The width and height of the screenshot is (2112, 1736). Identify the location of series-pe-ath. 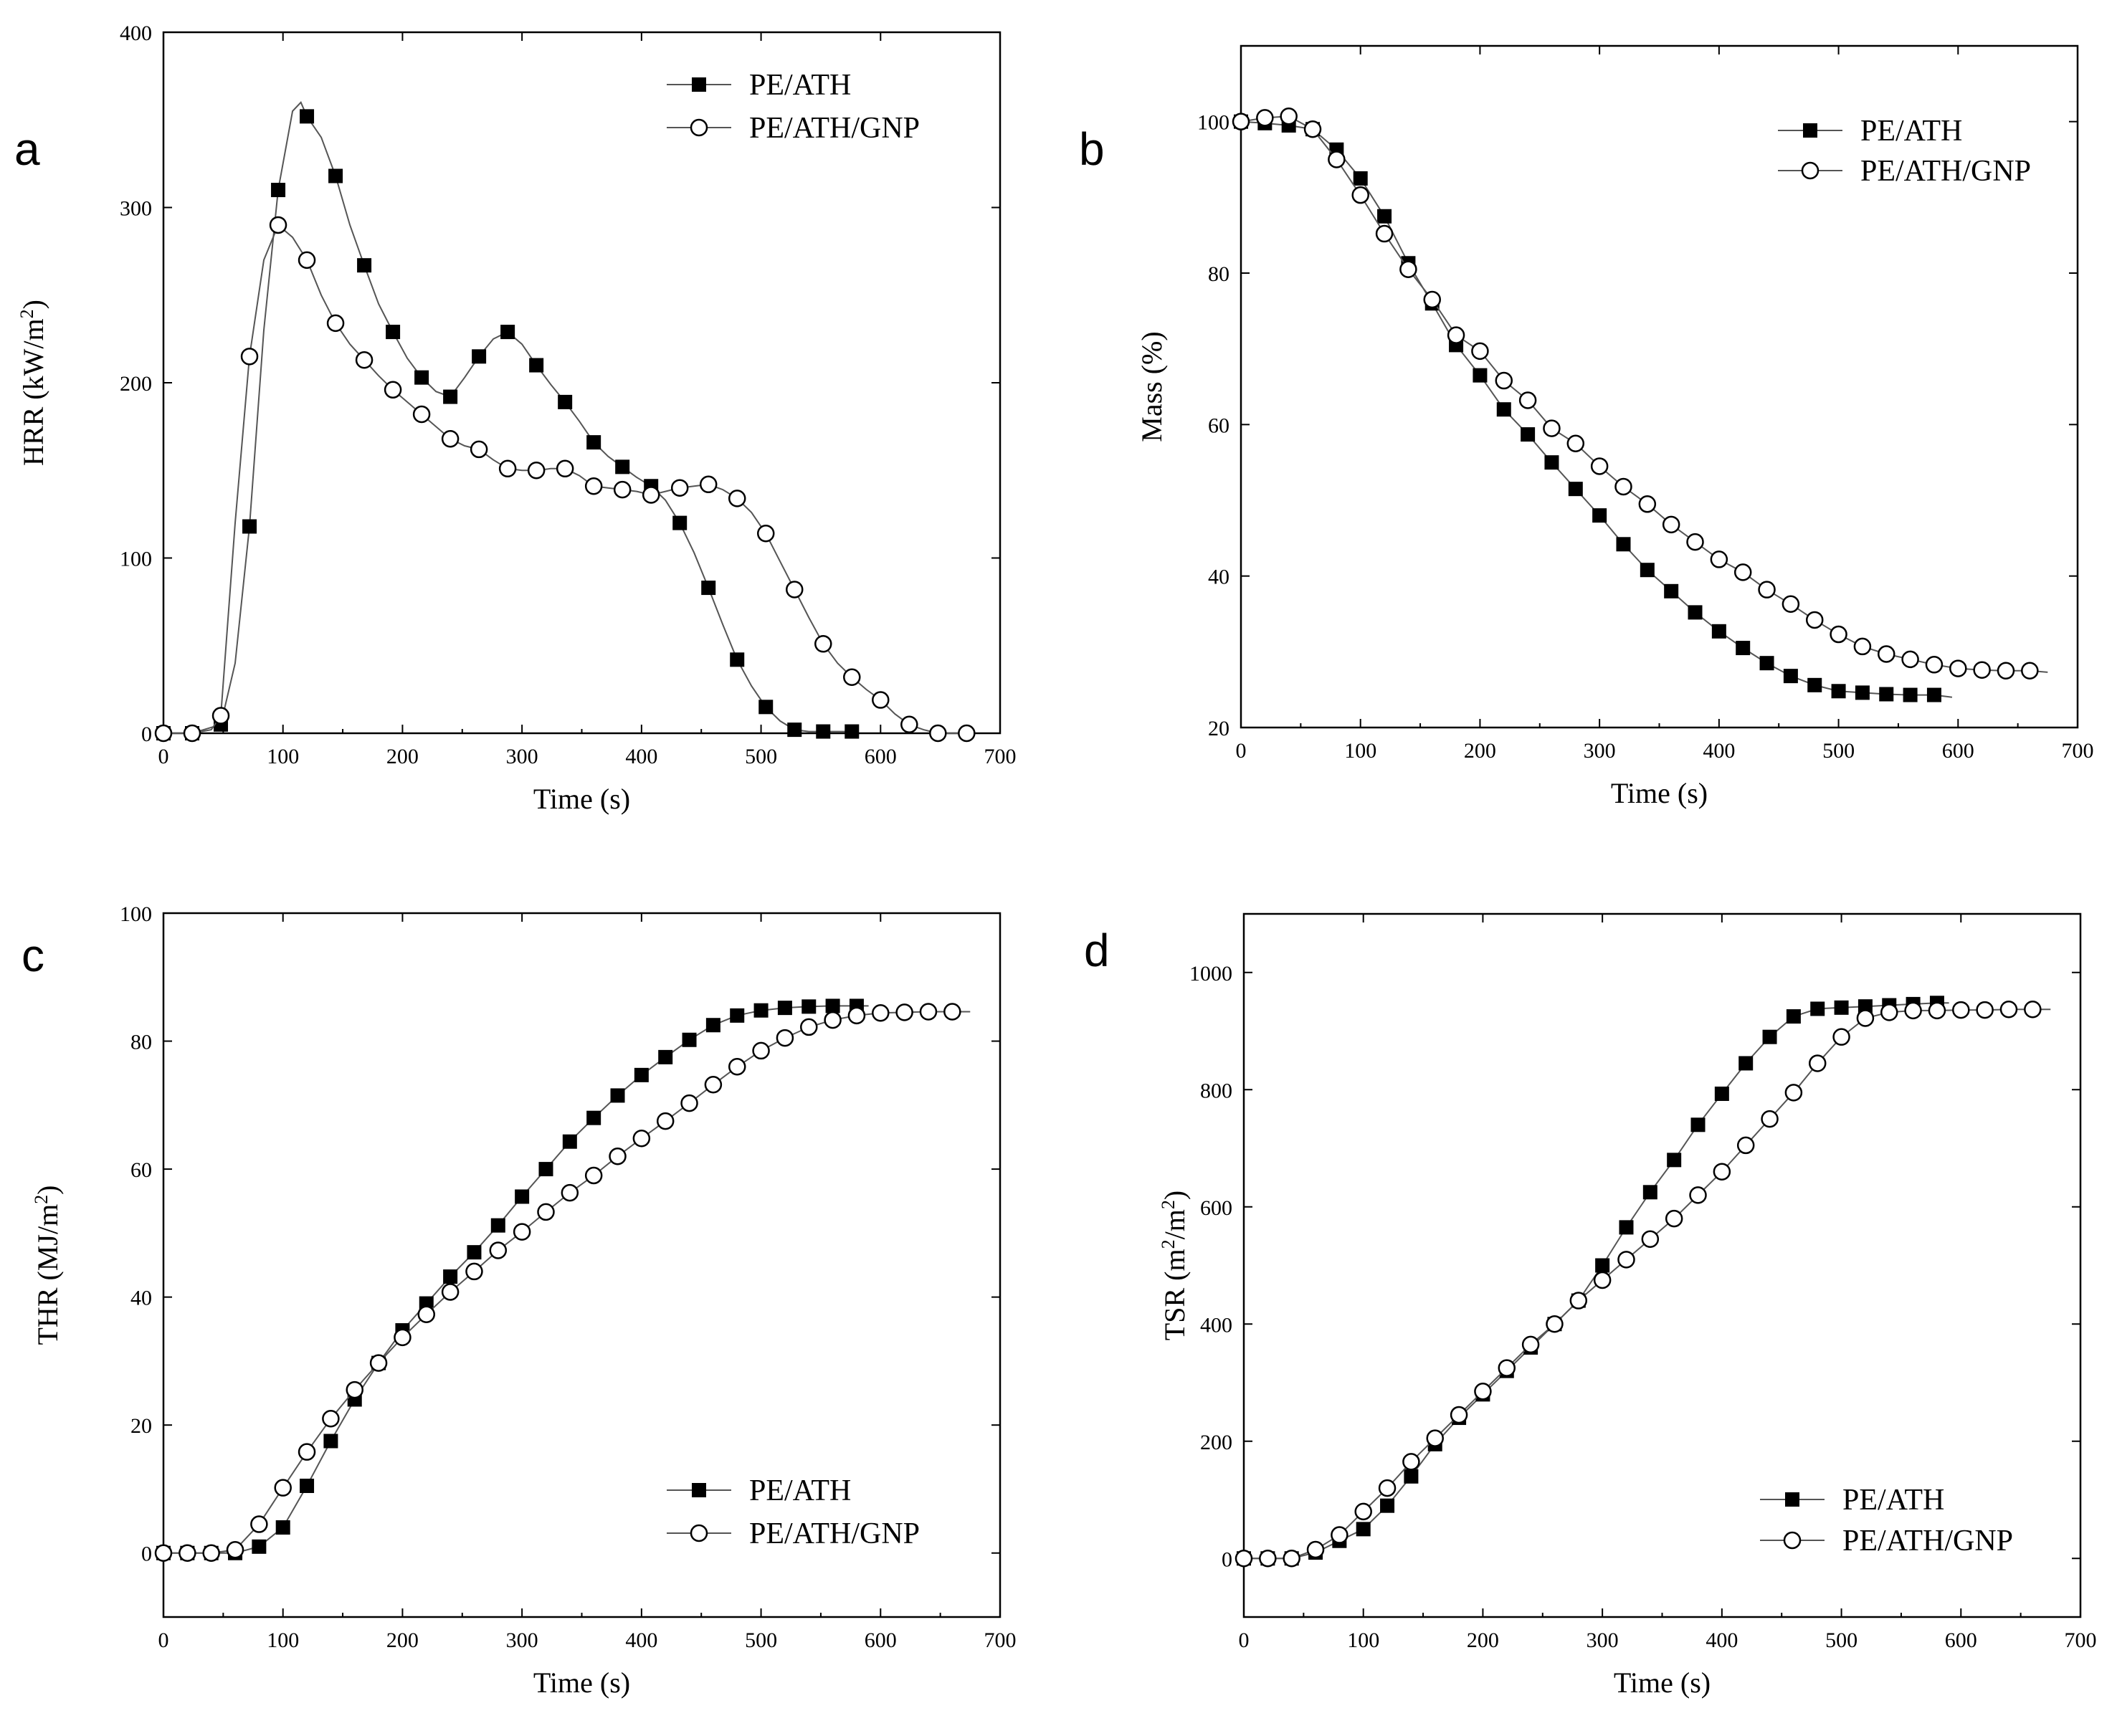
(508, 421).